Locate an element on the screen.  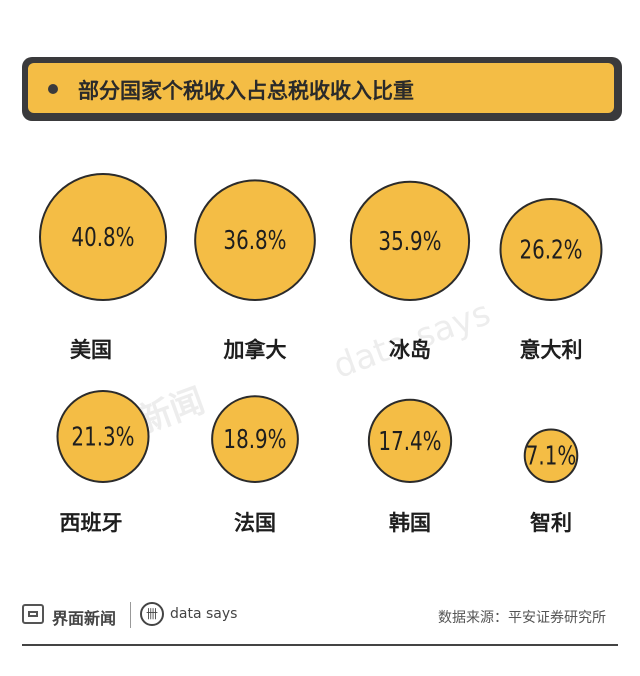
bubble-西班牙 is located at coordinates (103, 436).